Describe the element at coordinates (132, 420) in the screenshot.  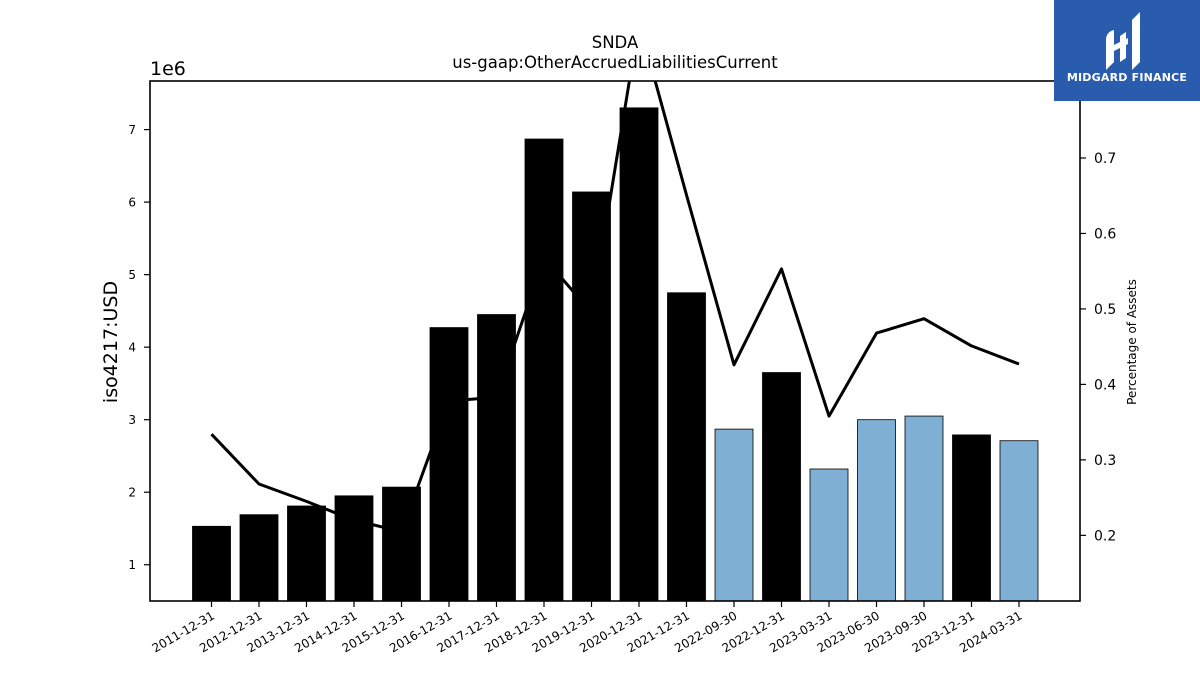
I see `y-tick-label: 3` at that location.